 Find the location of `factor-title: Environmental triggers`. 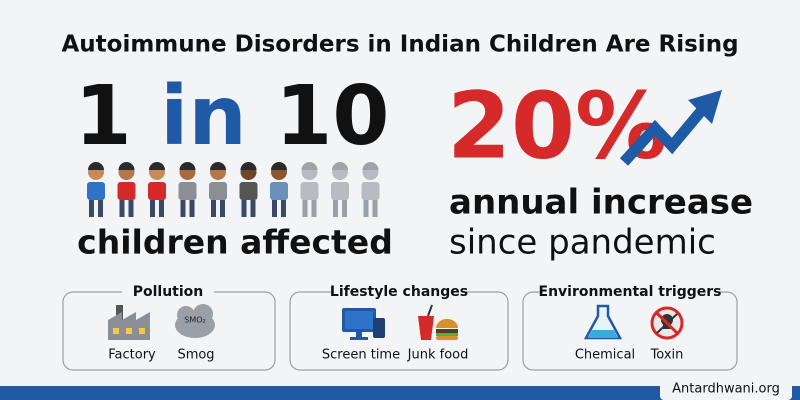

factor-title: Environmental triggers is located at coordinates (630, 292).